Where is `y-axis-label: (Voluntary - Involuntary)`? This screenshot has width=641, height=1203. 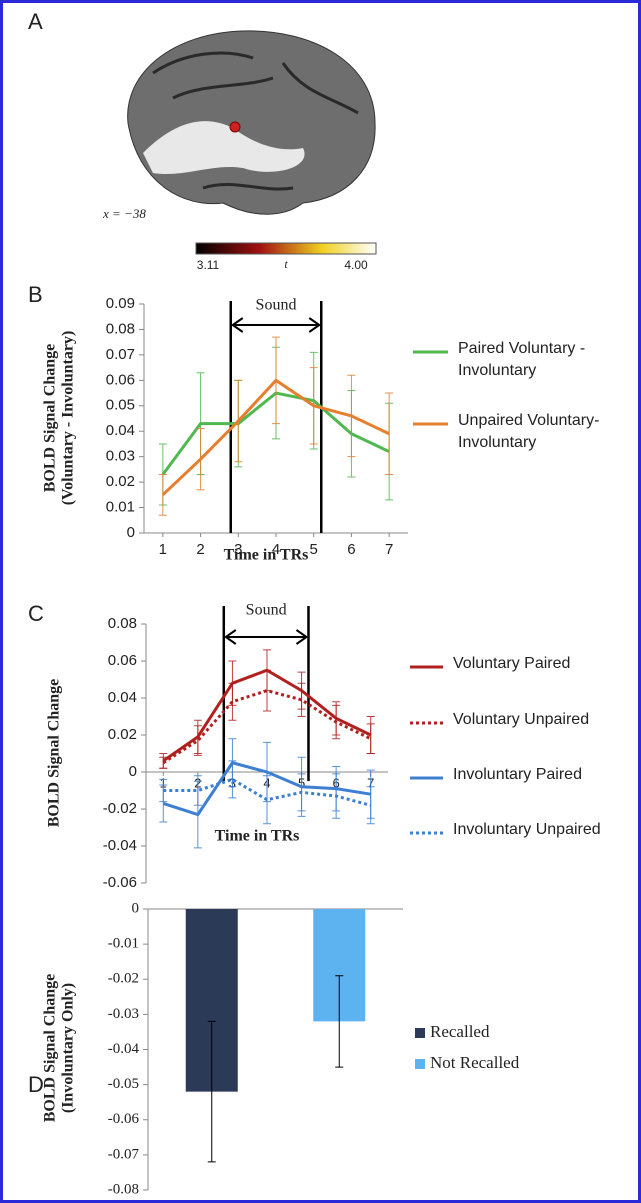 y-axis-label: (Voluntary - Involuntary) is located at coordinates (68, 418).